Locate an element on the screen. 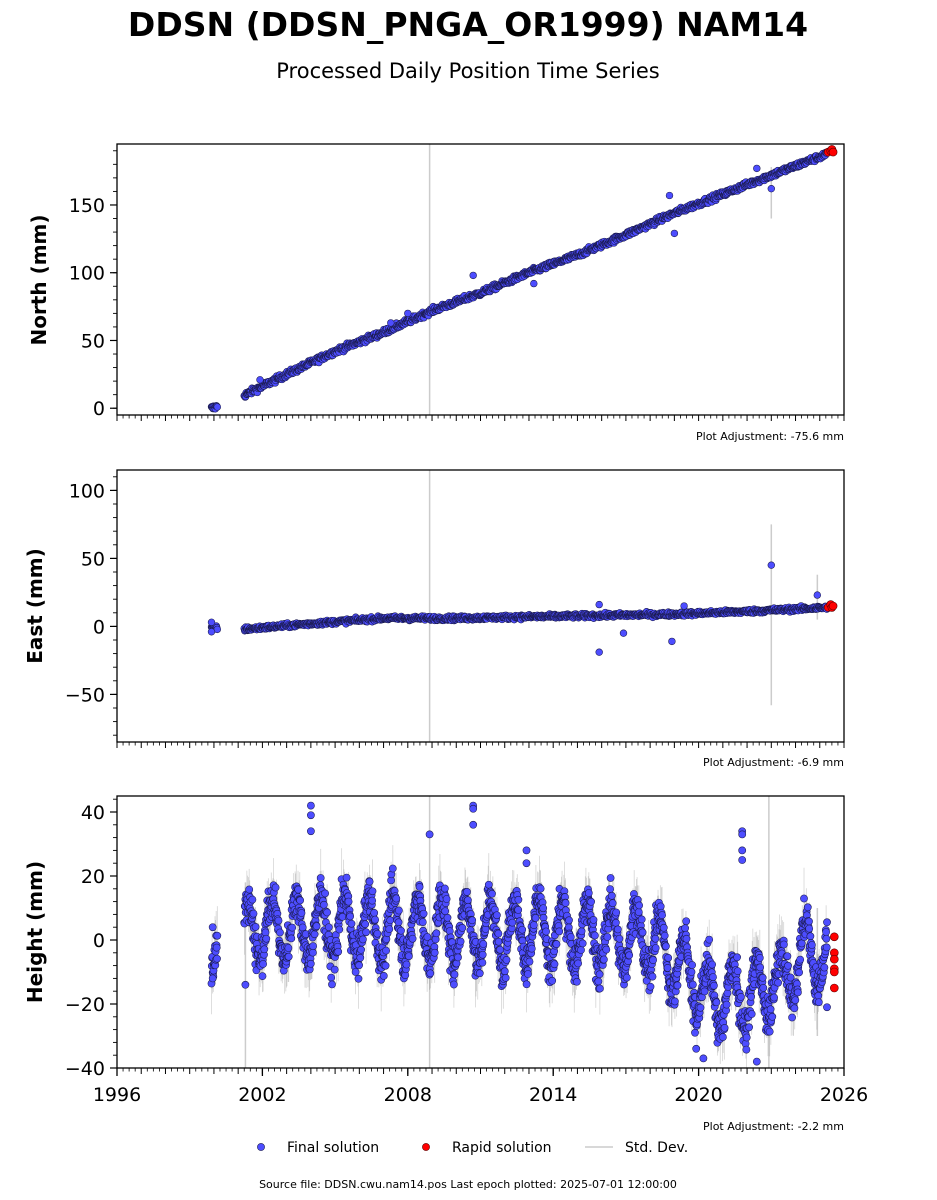  north-y-tick-label: 0 is located at coordinates (99, 409).